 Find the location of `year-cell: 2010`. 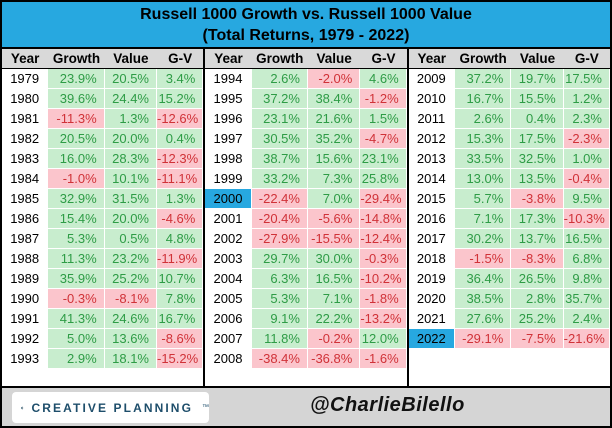

year-cell: 2010 is located at coordinates (431, 99).